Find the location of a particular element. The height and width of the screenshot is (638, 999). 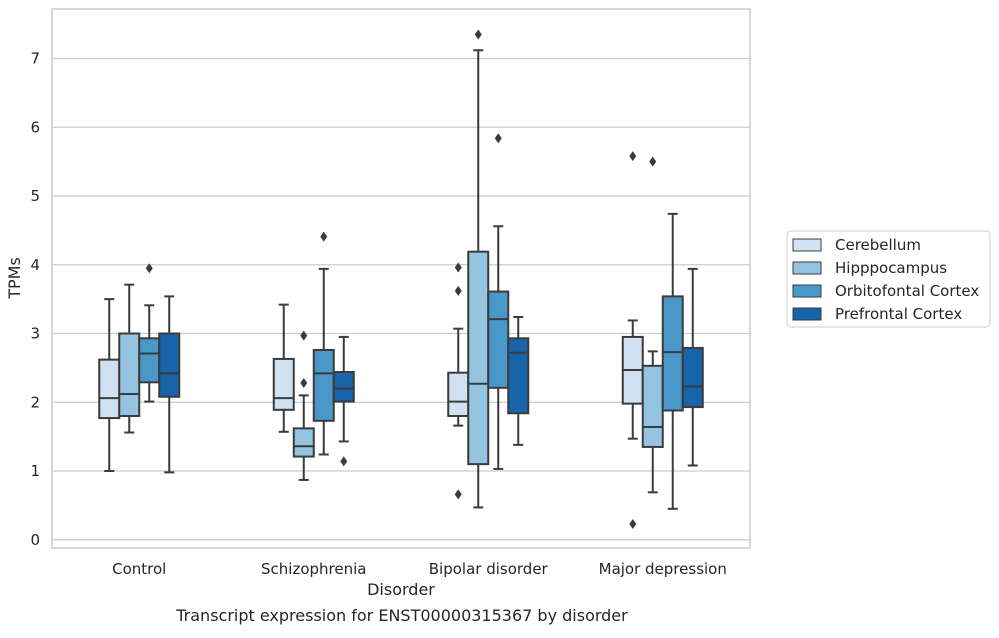

y-tick-label: 5 is located at coordinates (35, 196).